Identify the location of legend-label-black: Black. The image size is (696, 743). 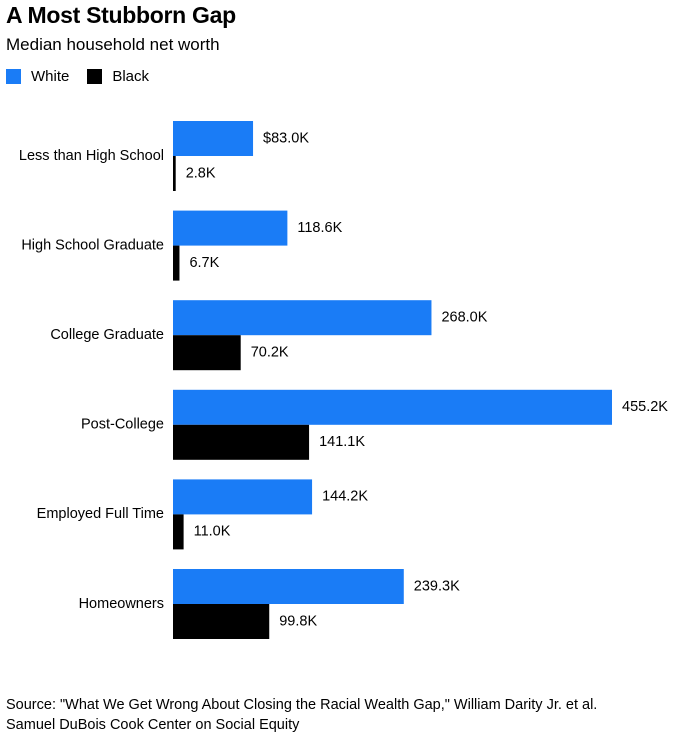
(131, 76).